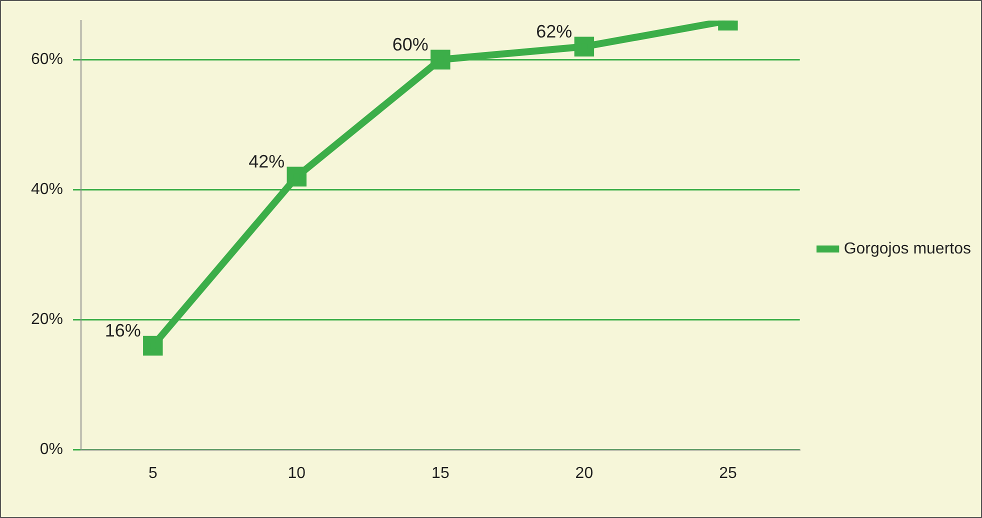 Image resolution: width=982 pixels, height=518 pixels. I want to click on y-tick-label: 60%, so click(47, 59).